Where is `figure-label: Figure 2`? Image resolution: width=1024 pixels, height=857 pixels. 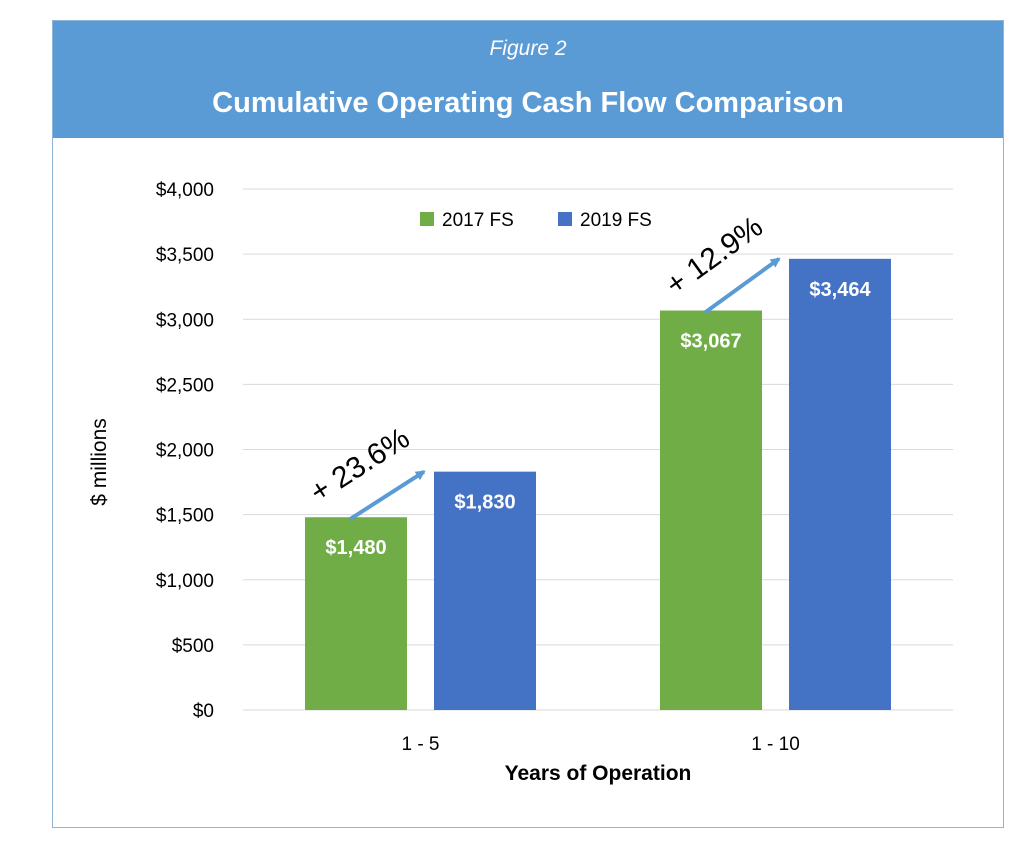
figure-label: Figure 2 is located at coordinates (528, 48).